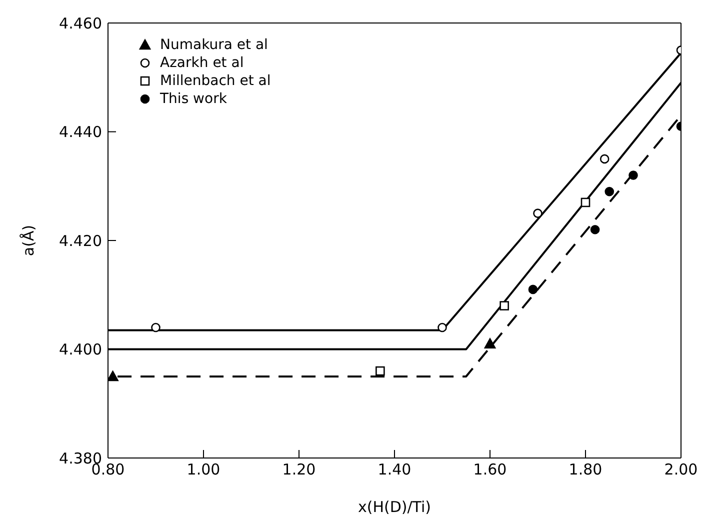 Image resolution: width=710 pixels, height=530 pixels. I want to click on x-tick-label: 2.00, so click(681, 469).